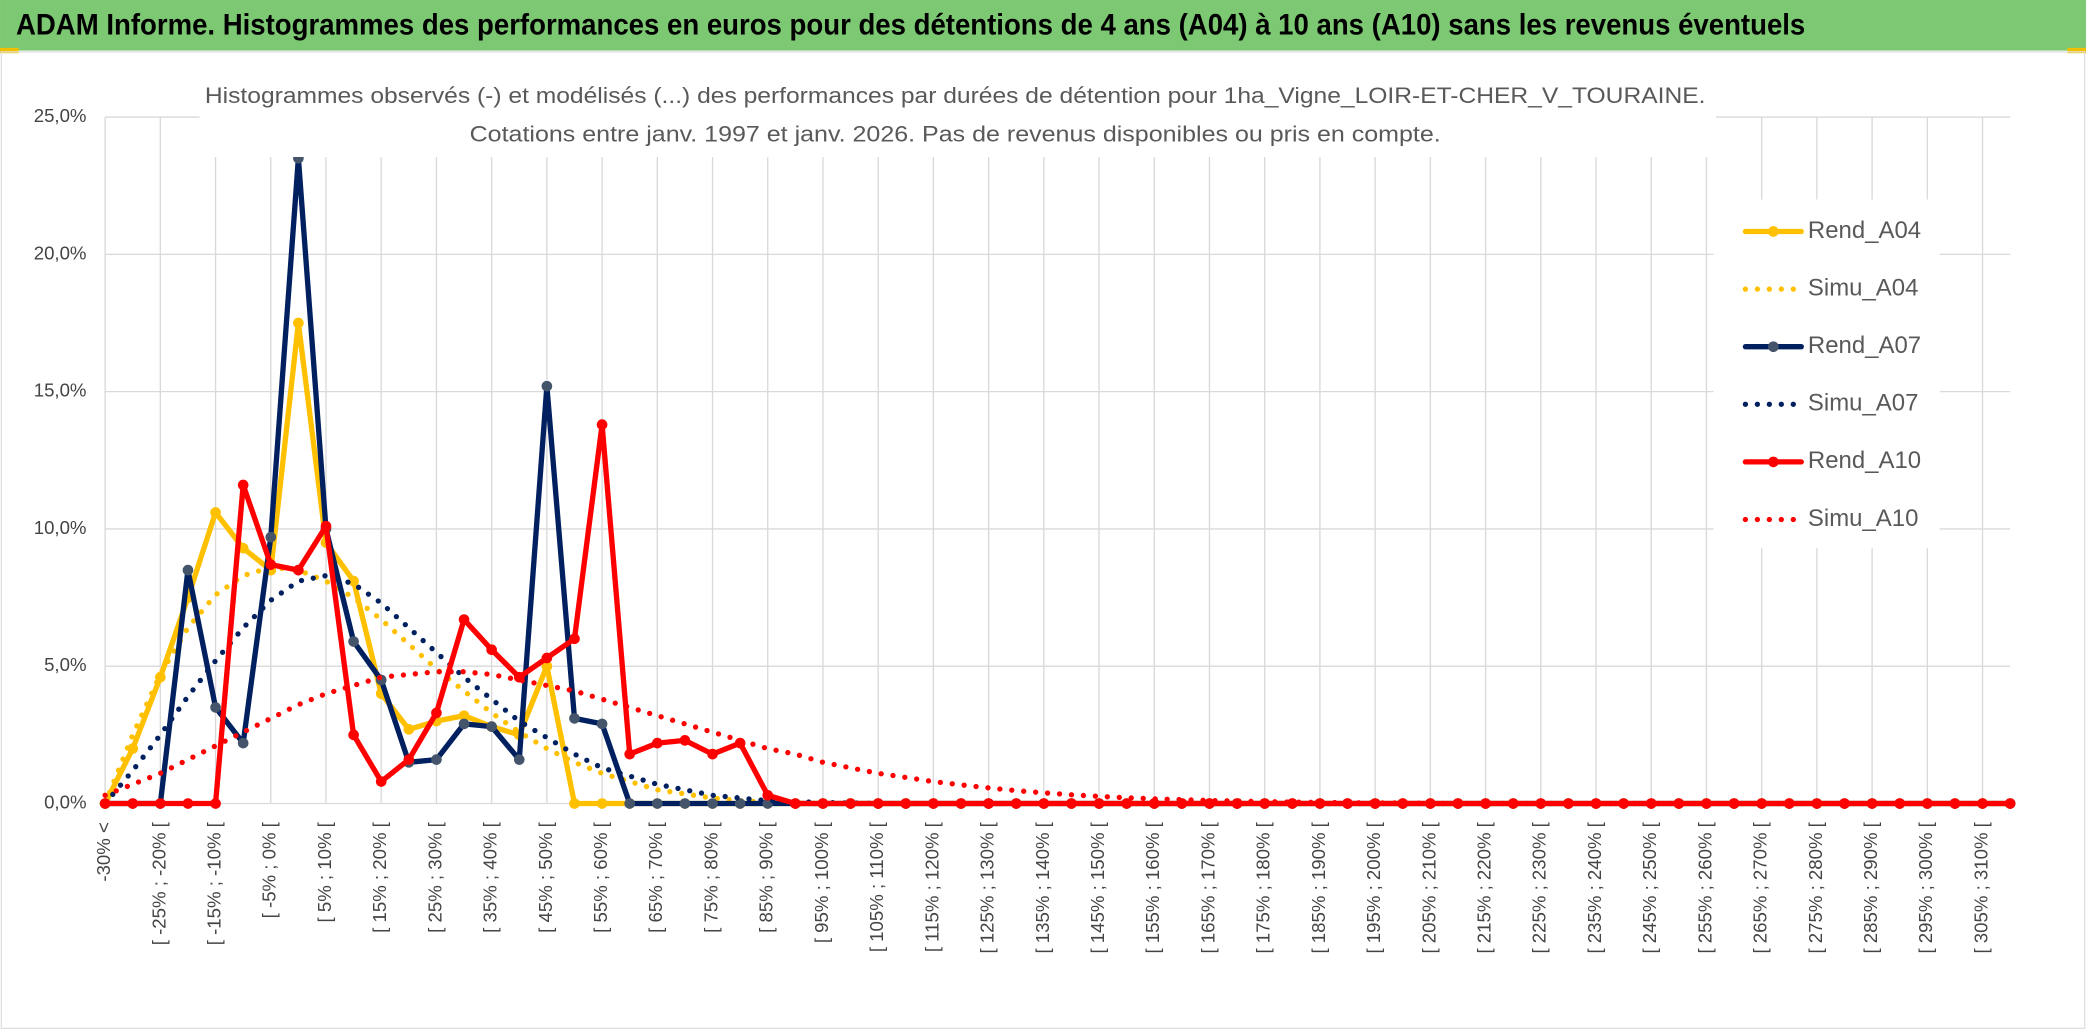 The height and width of the screenshot is (1031, 2086). I want to click on y-tick-label: 25,0%, so click(60, 115).